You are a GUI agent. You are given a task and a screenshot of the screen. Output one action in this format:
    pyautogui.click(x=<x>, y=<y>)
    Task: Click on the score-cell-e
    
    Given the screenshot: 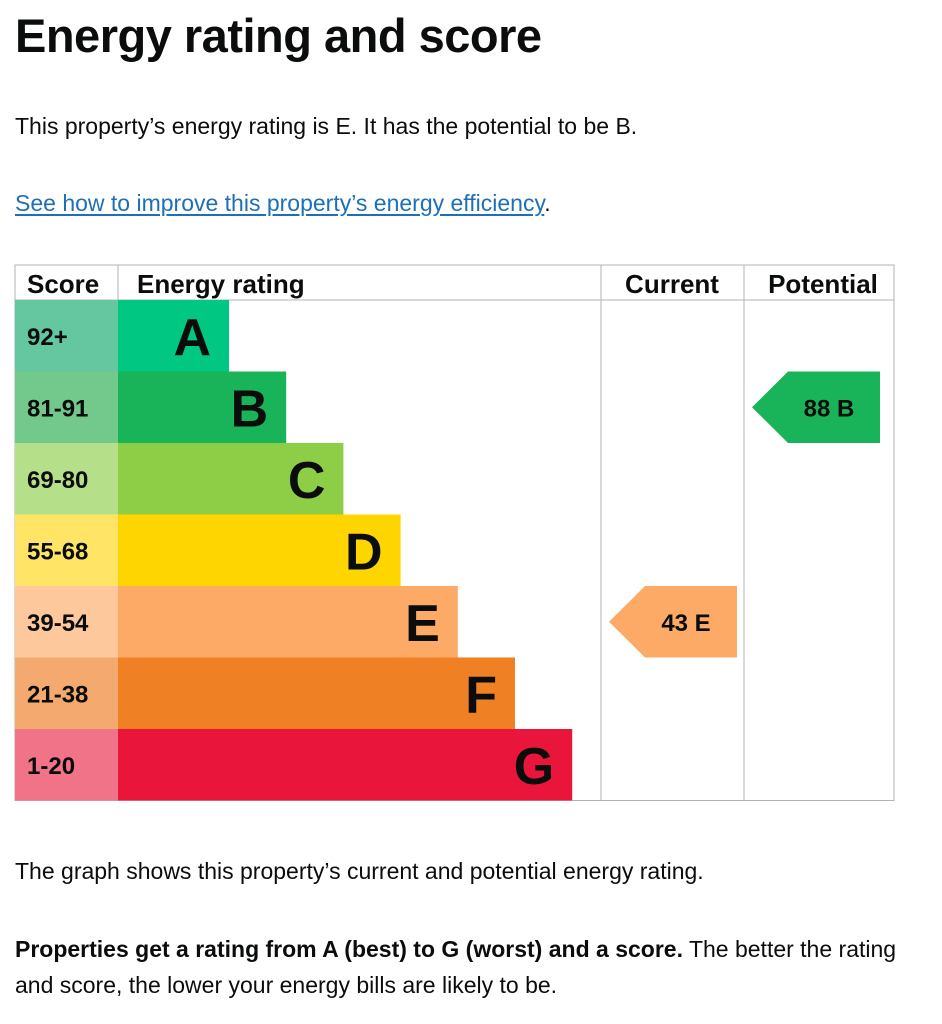 What is the action you would take?
    pyautogui.click(x=66, y=622)
    